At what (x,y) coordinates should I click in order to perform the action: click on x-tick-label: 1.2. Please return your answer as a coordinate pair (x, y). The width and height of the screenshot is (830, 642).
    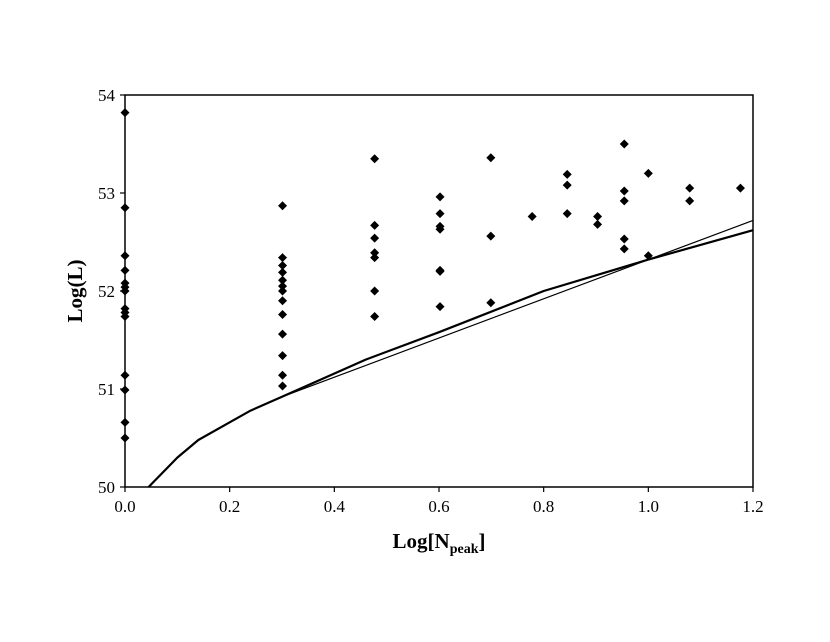
    Looking at the image, I should click on (752, 506).